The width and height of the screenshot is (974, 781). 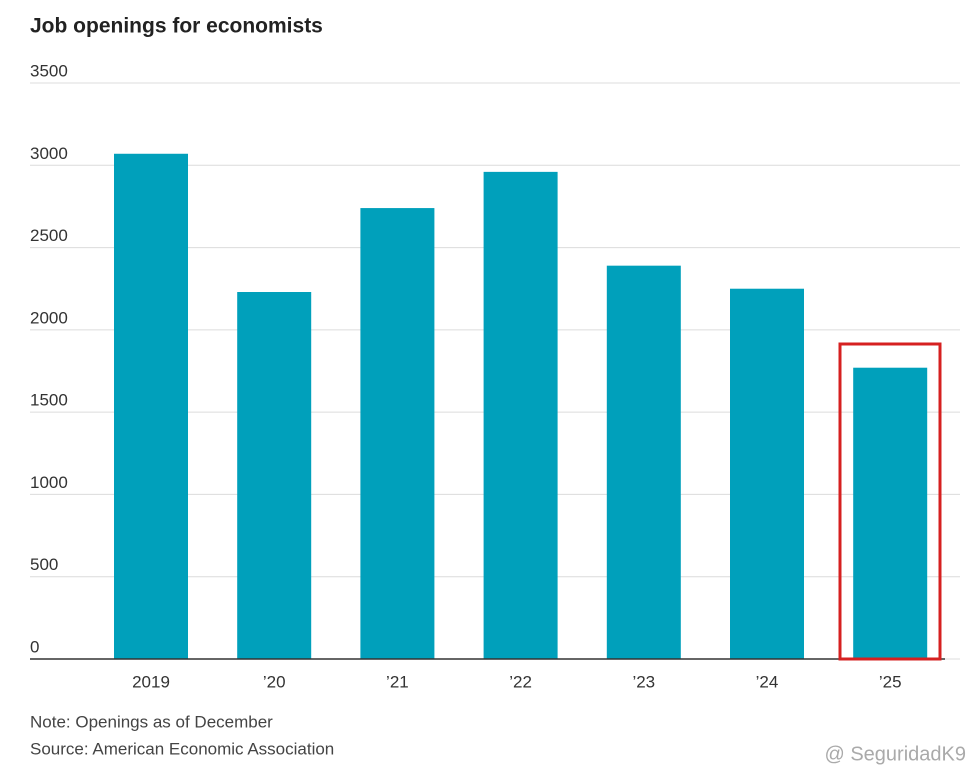 I want to click on y-tick-label: 1000, so click(x=49, y=482).